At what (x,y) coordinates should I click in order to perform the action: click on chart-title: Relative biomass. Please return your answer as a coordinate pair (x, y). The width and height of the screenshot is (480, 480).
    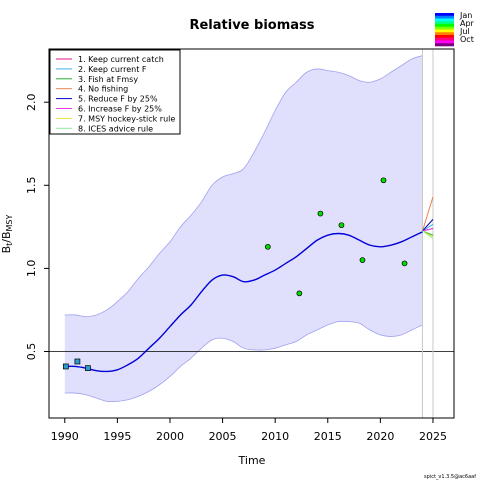
    Looking at the image, I should click on (251, 25).